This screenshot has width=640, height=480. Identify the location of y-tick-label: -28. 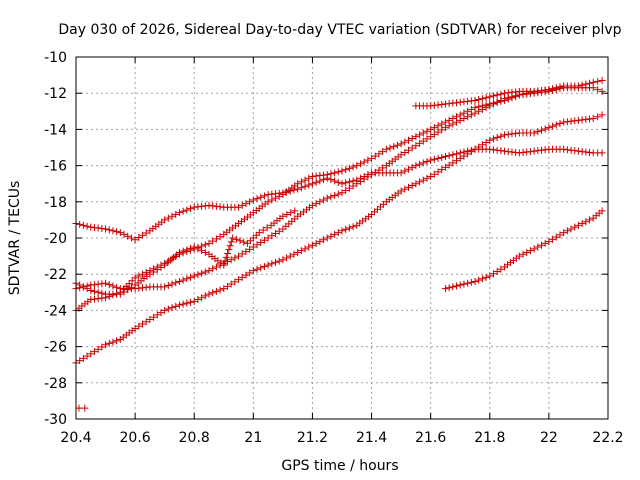
(55, 384).